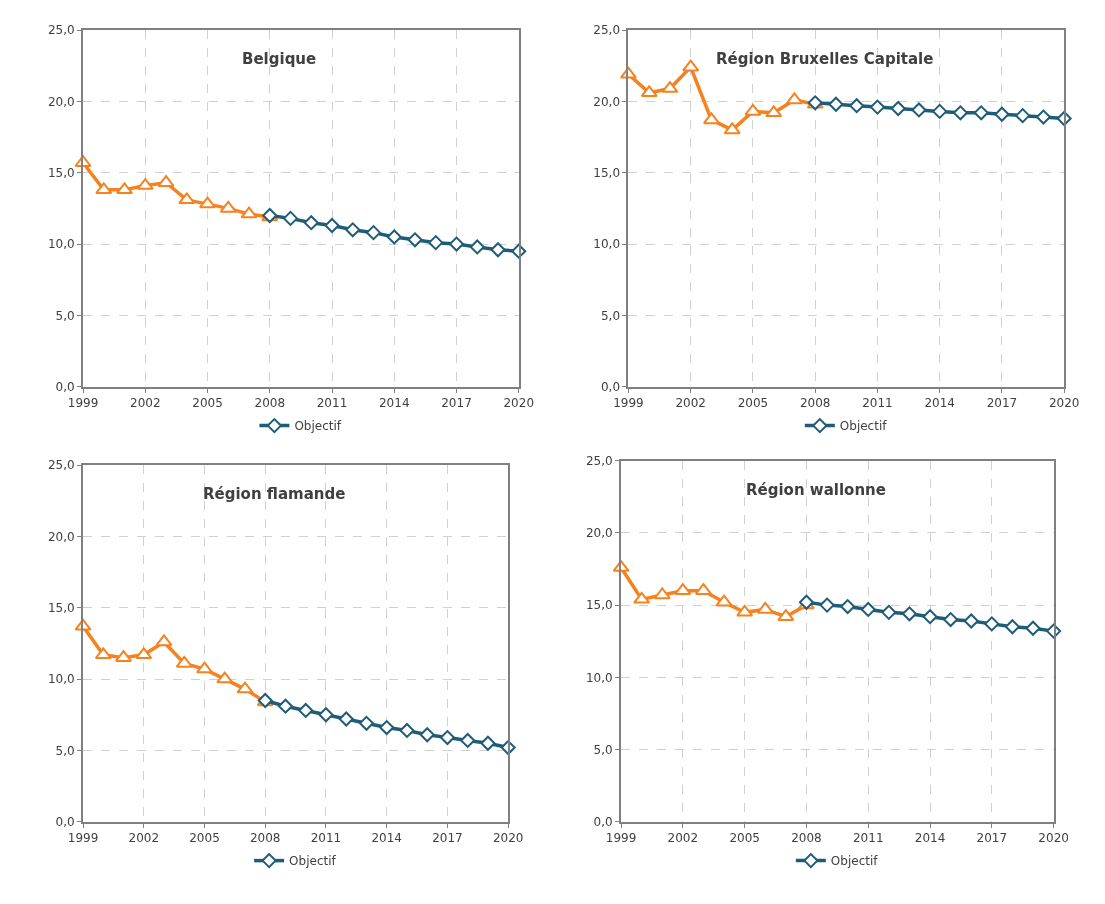  I want to click on text: Région wallonne, so click(816, 490).